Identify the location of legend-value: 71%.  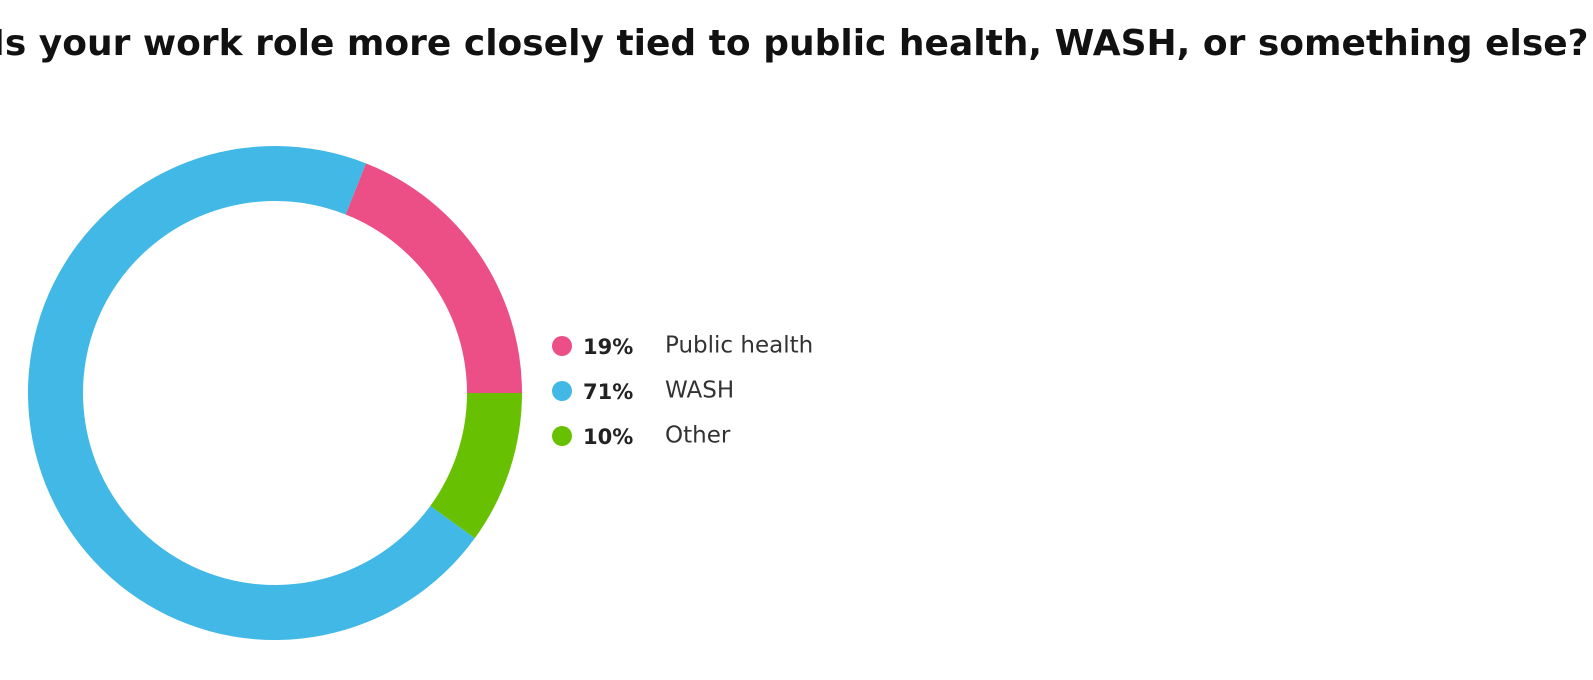
(608, 392).